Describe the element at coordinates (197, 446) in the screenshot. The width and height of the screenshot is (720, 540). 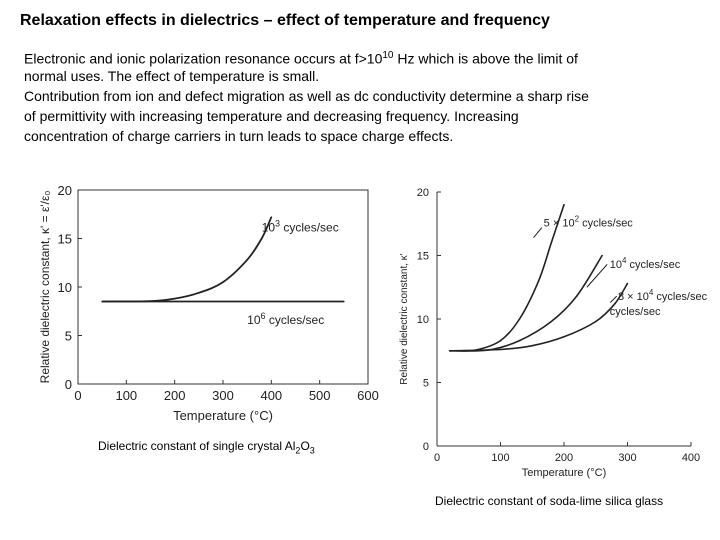
I see `caption-left-text: Dielectric constant of single crystal Al` at that location.